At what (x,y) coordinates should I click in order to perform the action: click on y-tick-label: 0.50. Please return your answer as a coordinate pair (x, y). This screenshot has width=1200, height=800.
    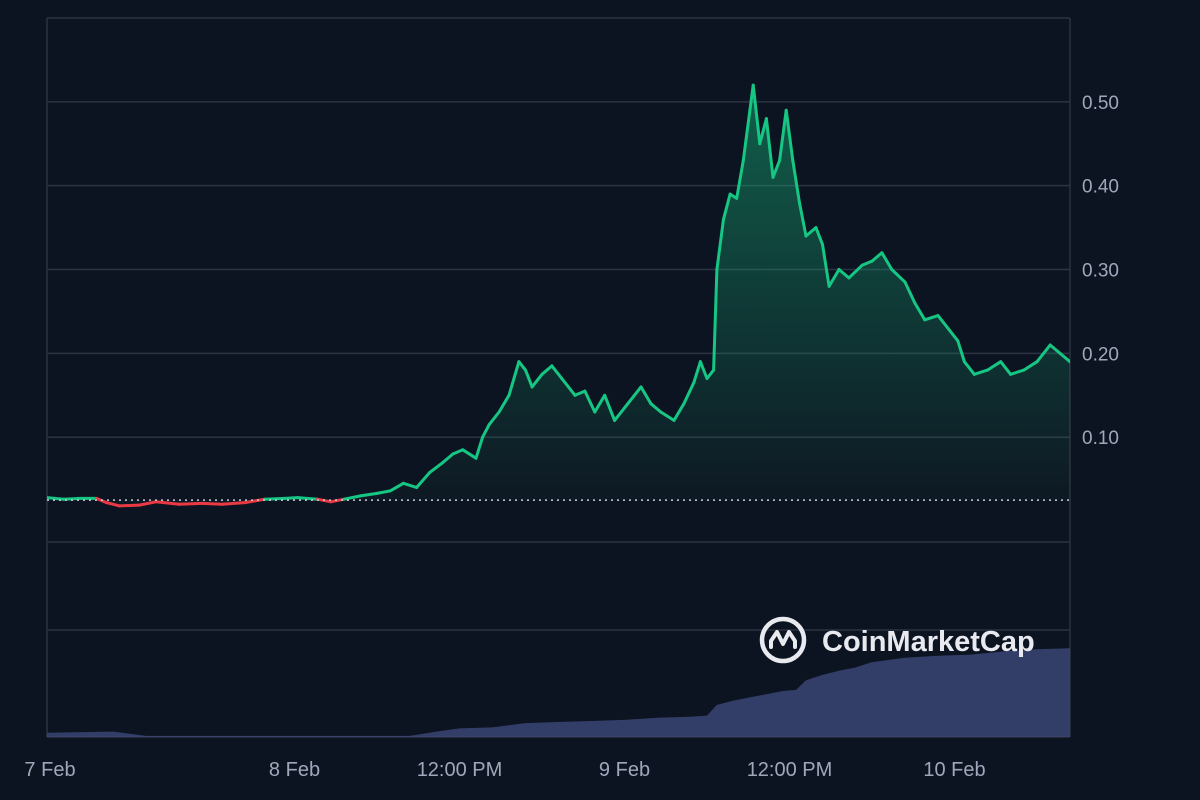
    Looking at the image, I should click on (1100, 103).